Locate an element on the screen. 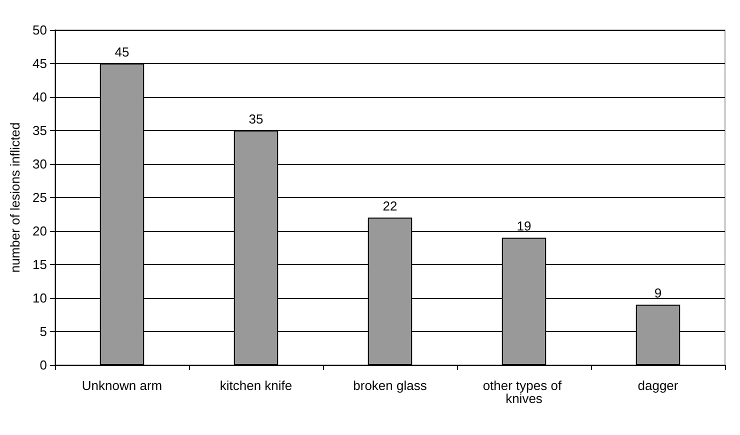 The height and width of the screenshot is (435, 740). x-tick-label: kitchen knife is located at coordinates (256, 385).